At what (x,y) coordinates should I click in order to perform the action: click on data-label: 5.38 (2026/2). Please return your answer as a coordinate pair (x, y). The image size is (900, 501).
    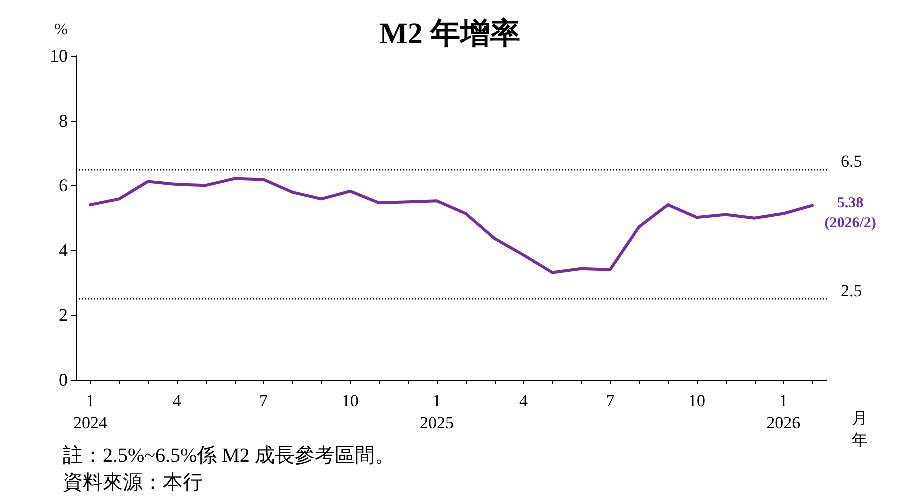
    Looking at the image, I should click on (850, 214).